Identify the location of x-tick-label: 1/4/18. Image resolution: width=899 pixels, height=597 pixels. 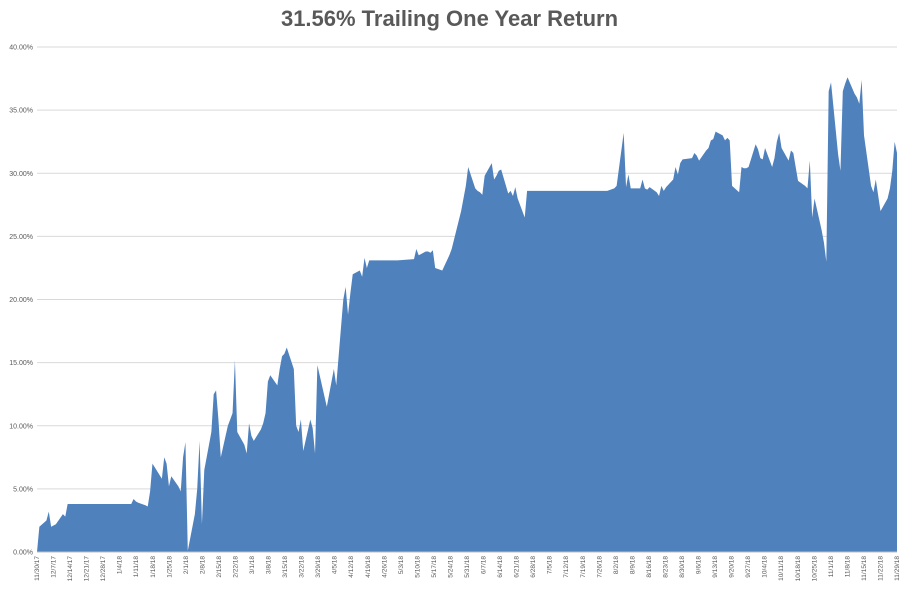
(120, 565).